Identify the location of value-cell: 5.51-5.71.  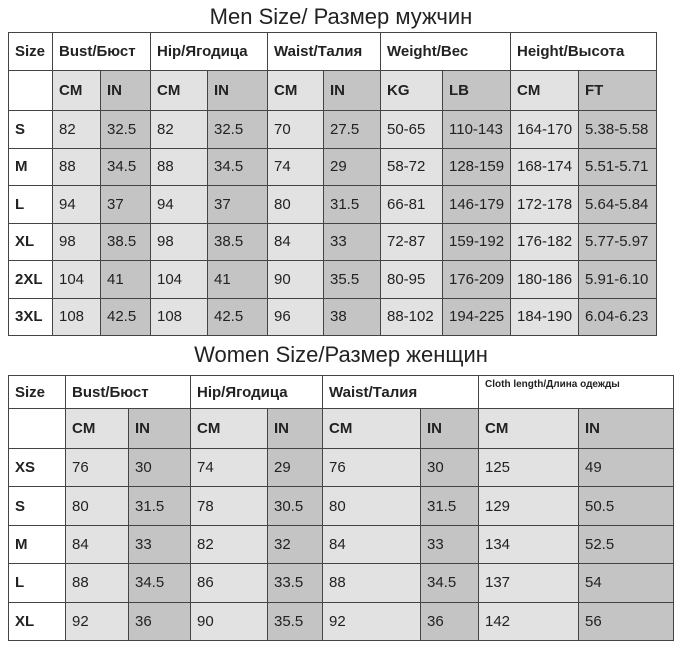
(617, 166).